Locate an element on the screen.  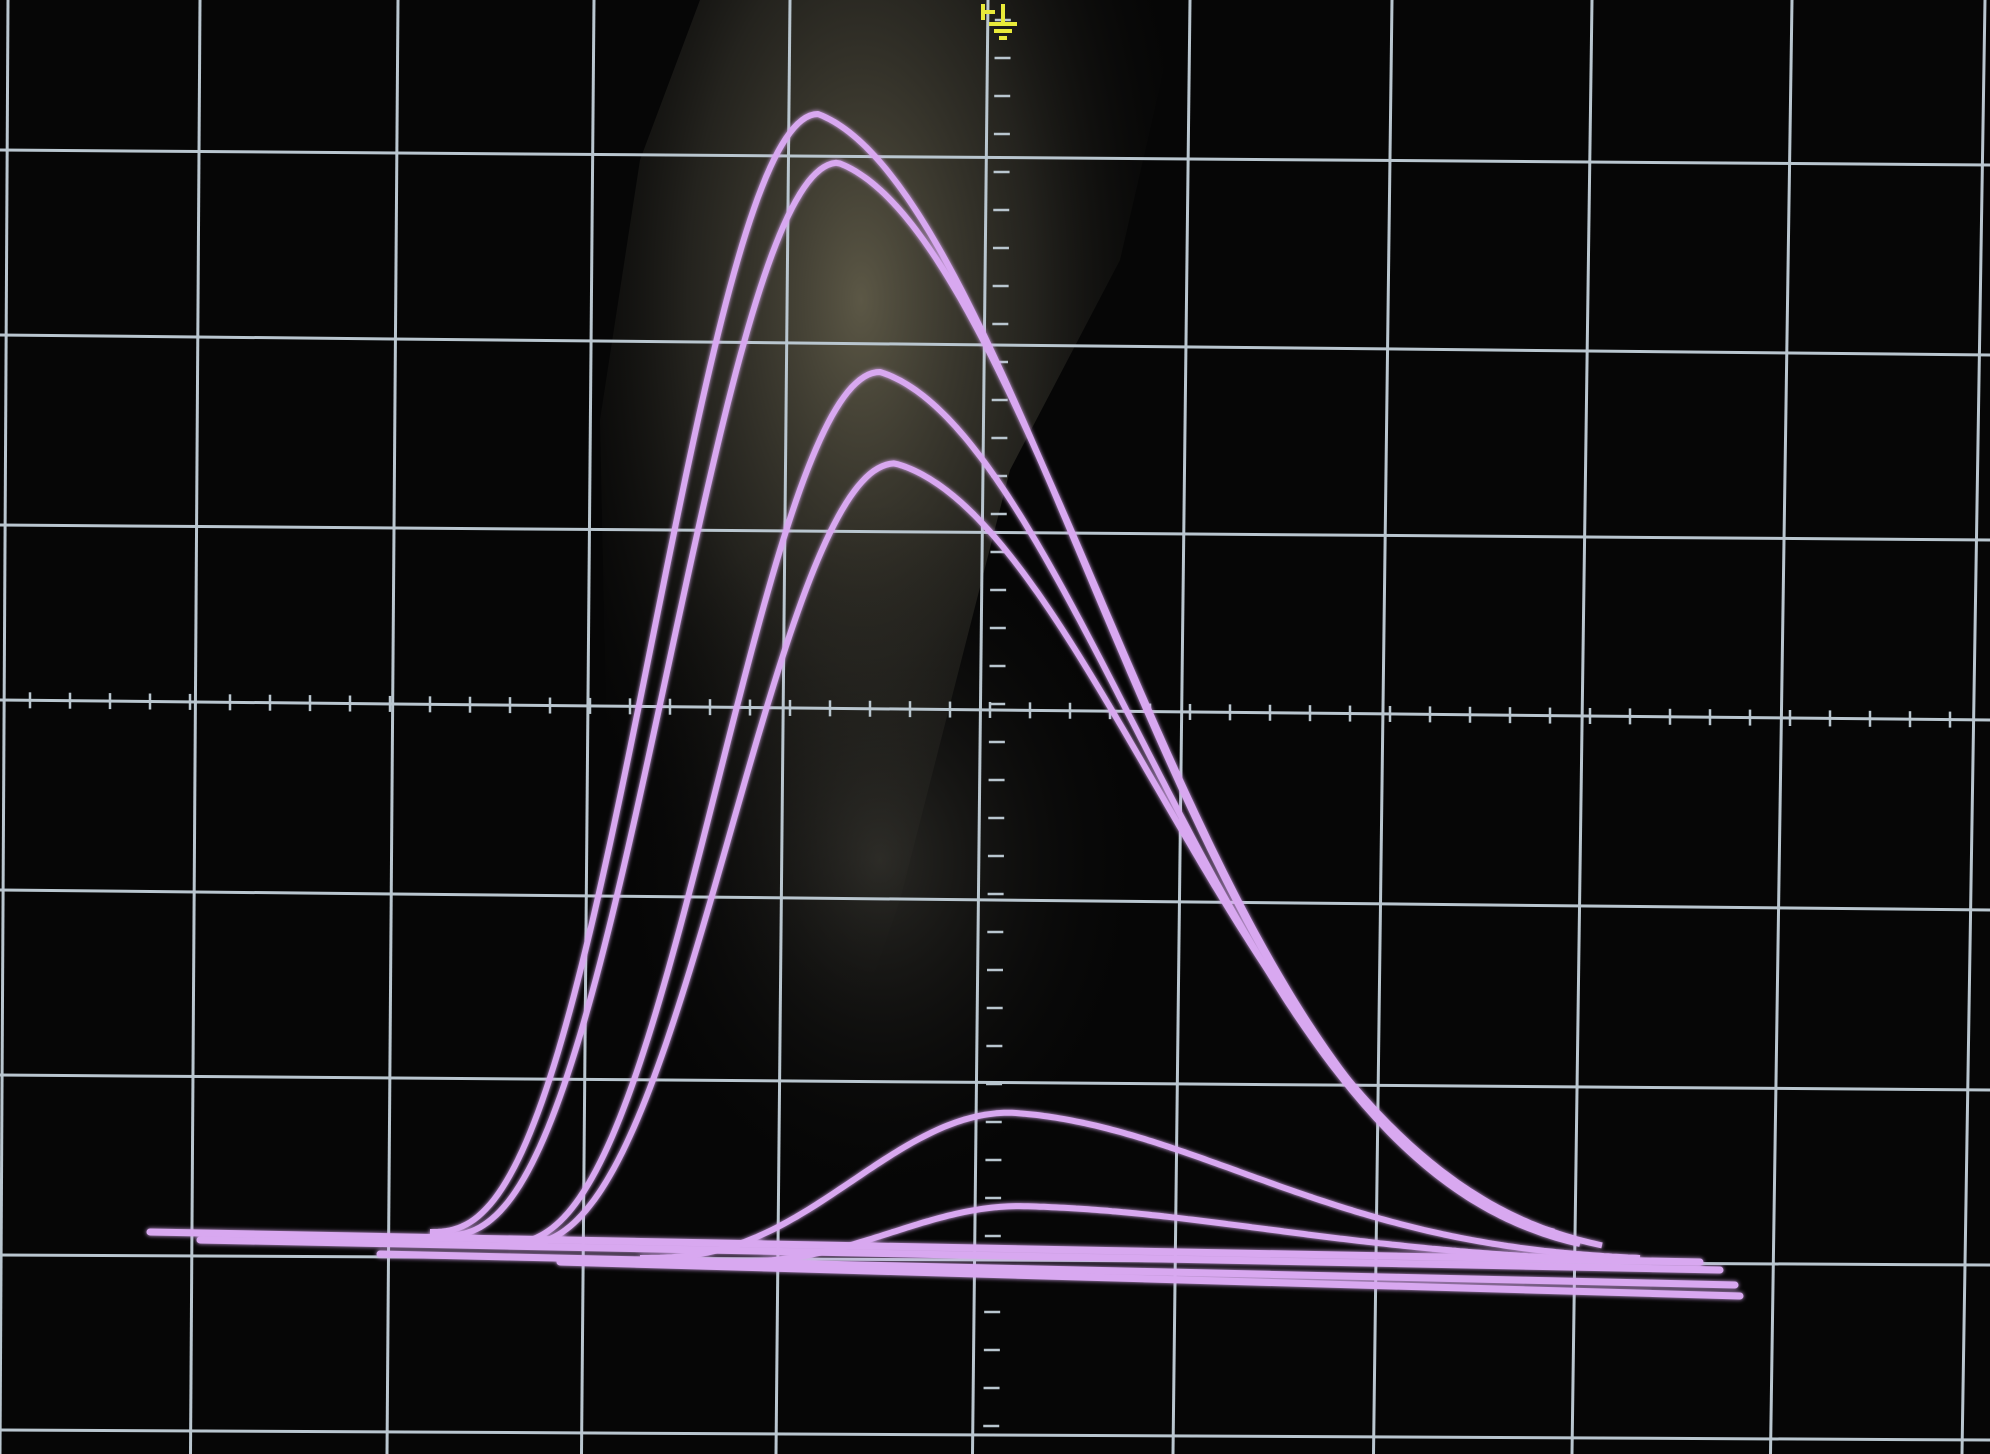
waveform-trace is located at coordinates (1140, 1185).